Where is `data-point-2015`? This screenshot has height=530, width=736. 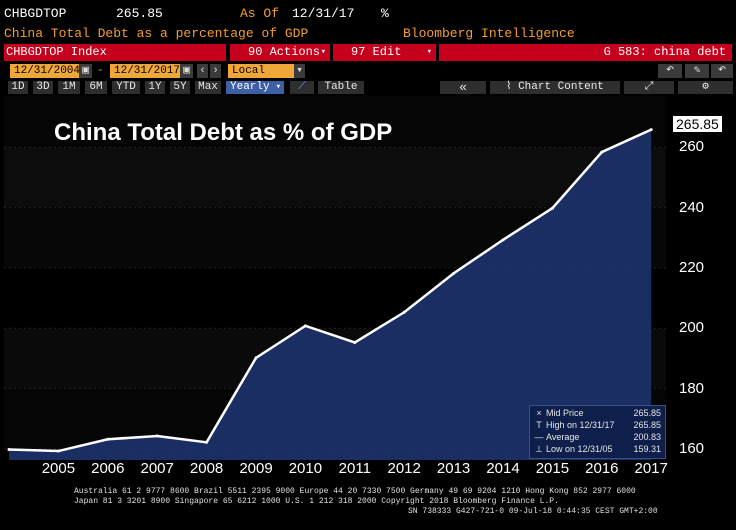
data-point-2015 is located at coordinates (552, 208).